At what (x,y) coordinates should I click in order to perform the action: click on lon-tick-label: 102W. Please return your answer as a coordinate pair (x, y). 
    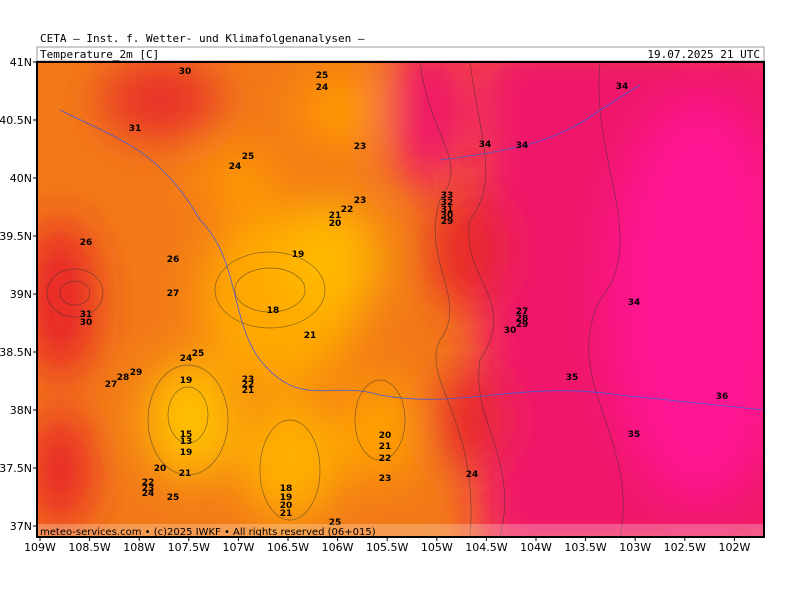
    Looking at the image, I should click on (734, 547).